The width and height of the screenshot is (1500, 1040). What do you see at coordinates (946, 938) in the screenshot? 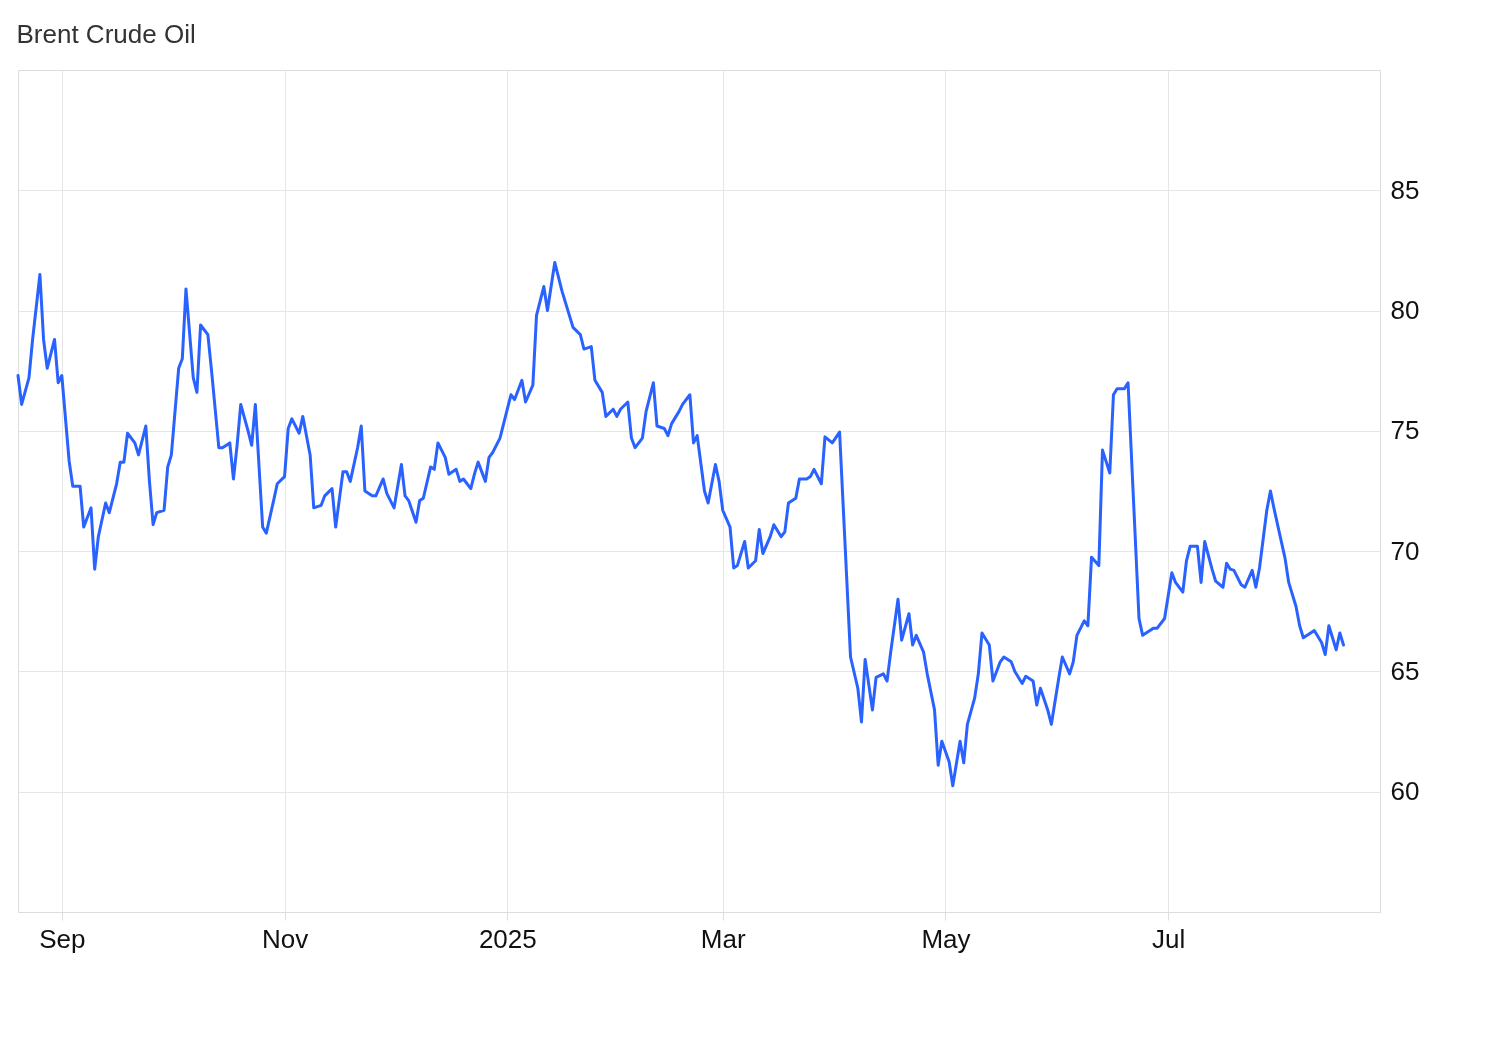
I see `x-tick-label: May` at bounding box center [946, 938].